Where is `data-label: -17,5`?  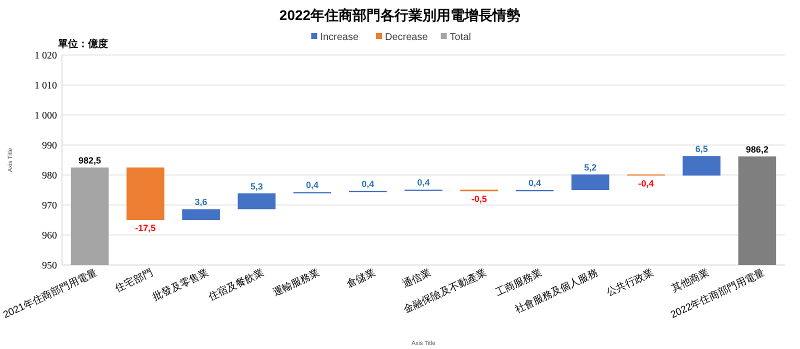
data-label: -17,5 is located at coordinates (145, 228).